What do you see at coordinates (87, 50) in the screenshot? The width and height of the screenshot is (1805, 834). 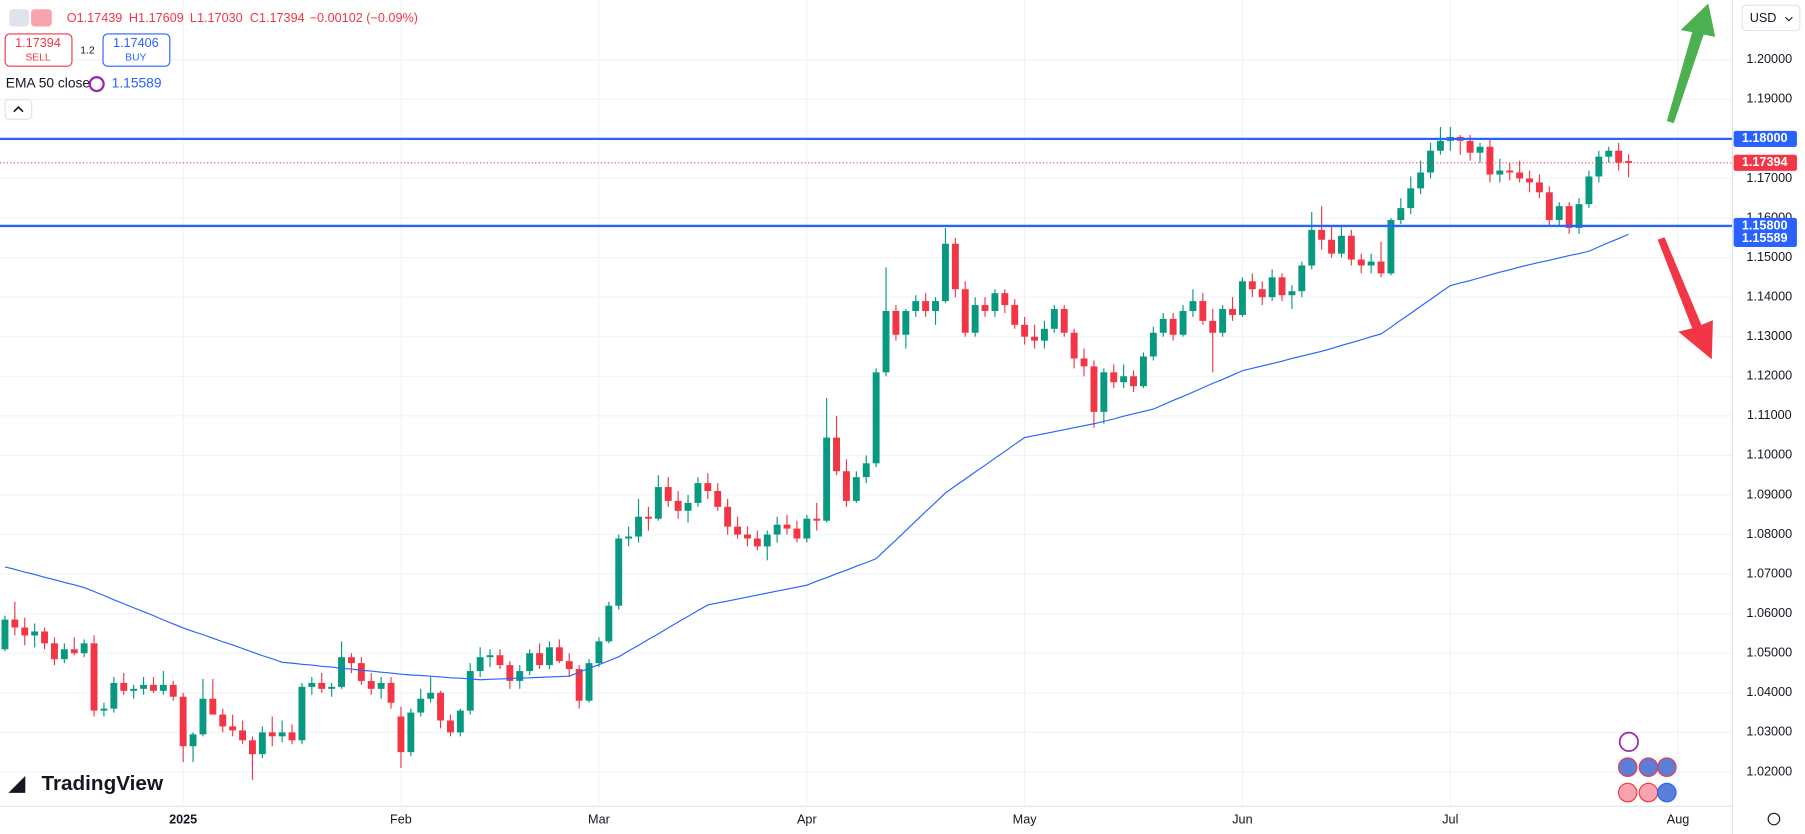 I see `spread: 1.2` at bounding box center [87, 50].